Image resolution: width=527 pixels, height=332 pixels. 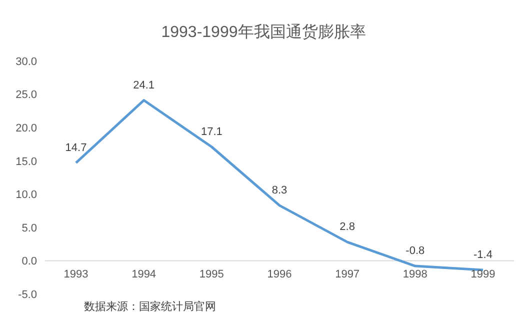 I want to click on x-tick-label: 1997, so click(x=347, y=274).